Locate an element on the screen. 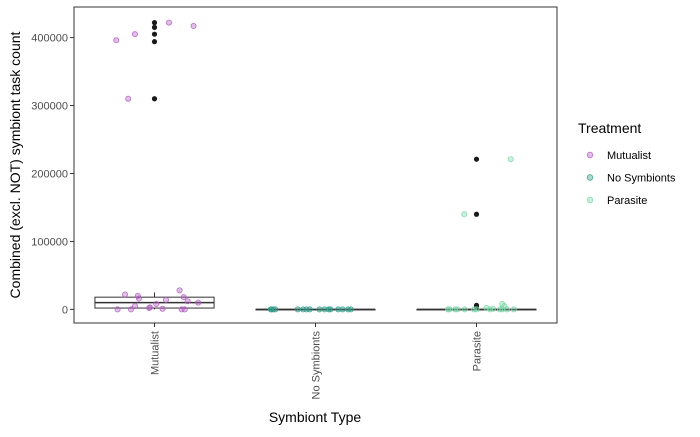  x-axis: Mutualist No Symbionts Parasite is located at coordinates (317, 361).